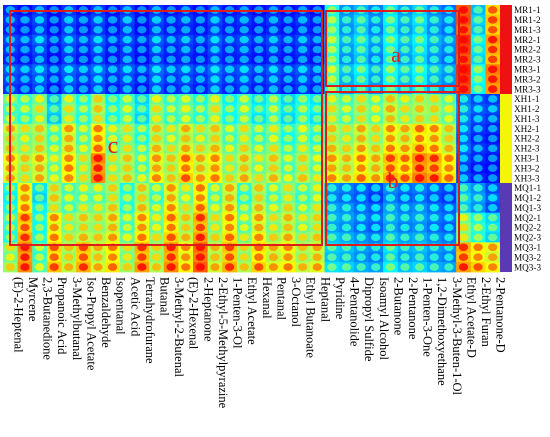 The height and width of the screenshot is (437, 550). Describe the element at coordinates (194, 313) in the screenshot. I see `compound-label: (E)-2-Hexenal` at that location.